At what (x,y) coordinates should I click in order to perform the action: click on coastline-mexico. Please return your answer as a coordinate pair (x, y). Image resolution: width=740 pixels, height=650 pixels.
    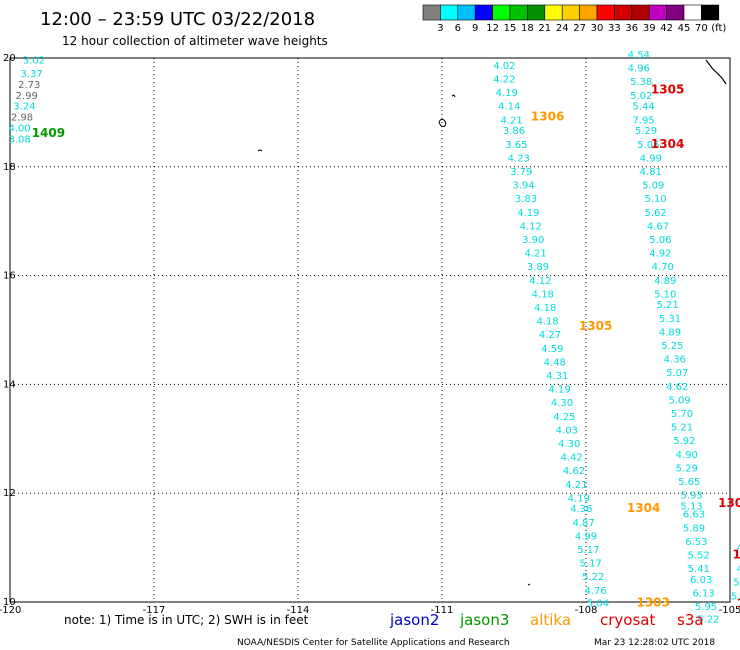
    Looking at the image, I should click on (716, 72).